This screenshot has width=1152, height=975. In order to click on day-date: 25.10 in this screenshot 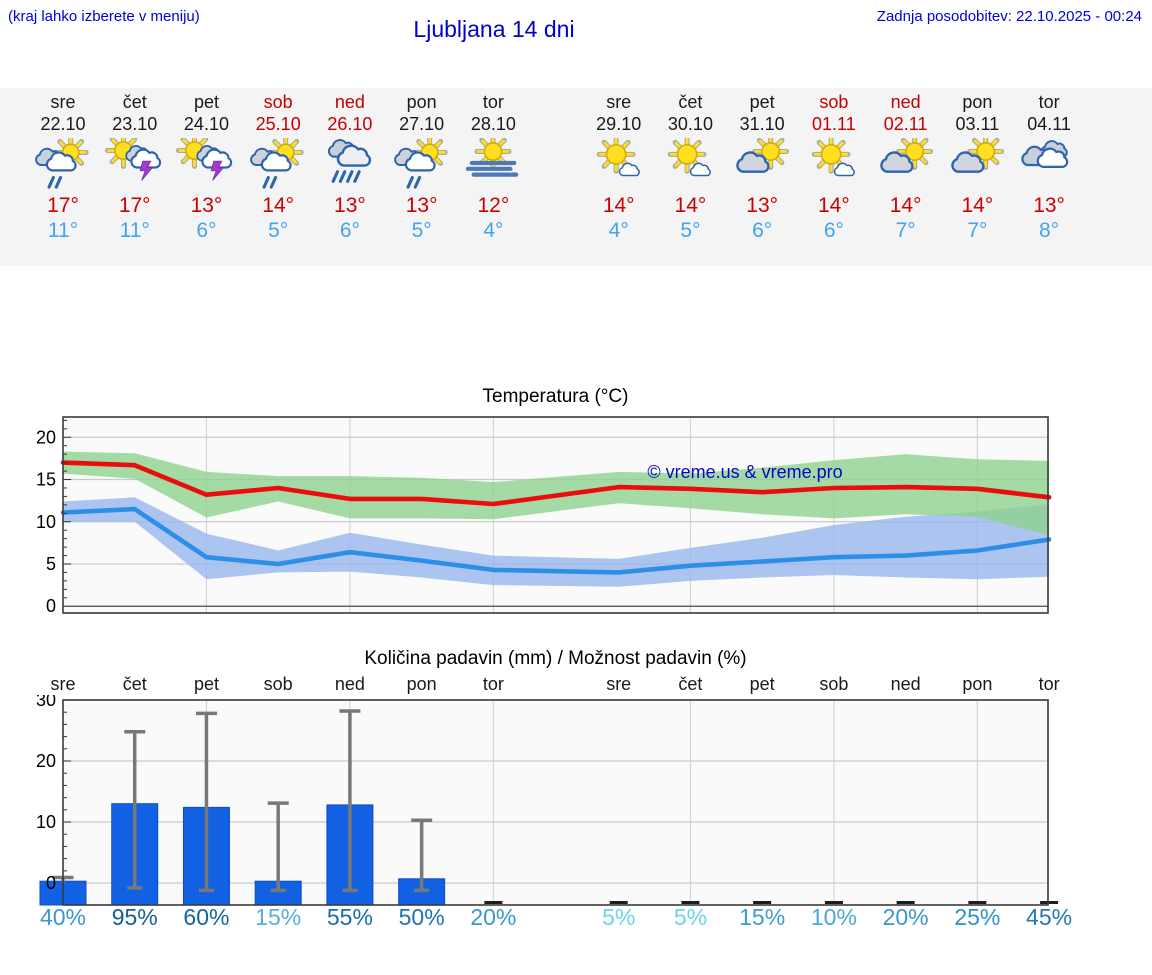, I will do `click(278, 124)`.